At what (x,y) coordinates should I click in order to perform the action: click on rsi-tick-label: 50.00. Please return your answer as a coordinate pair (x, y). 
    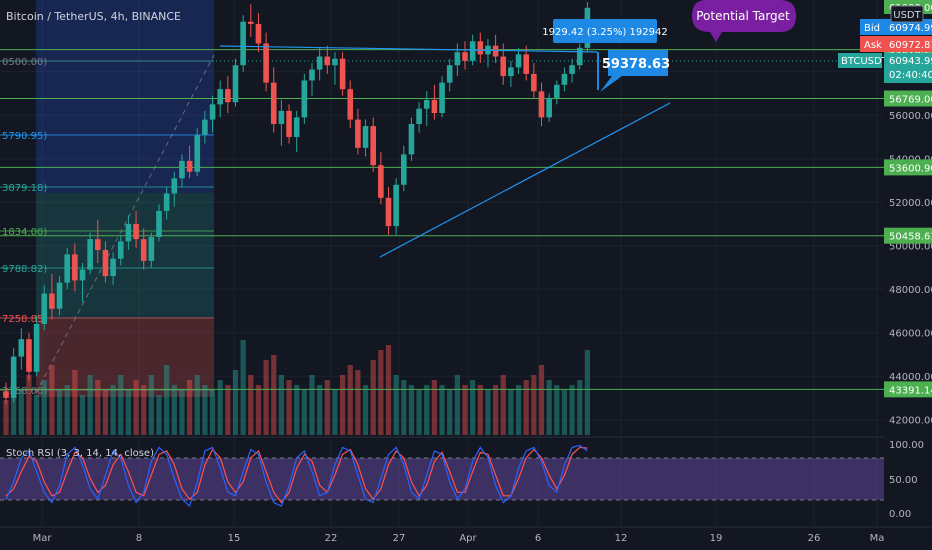
    Looking at the image, I should click on (903, 480).